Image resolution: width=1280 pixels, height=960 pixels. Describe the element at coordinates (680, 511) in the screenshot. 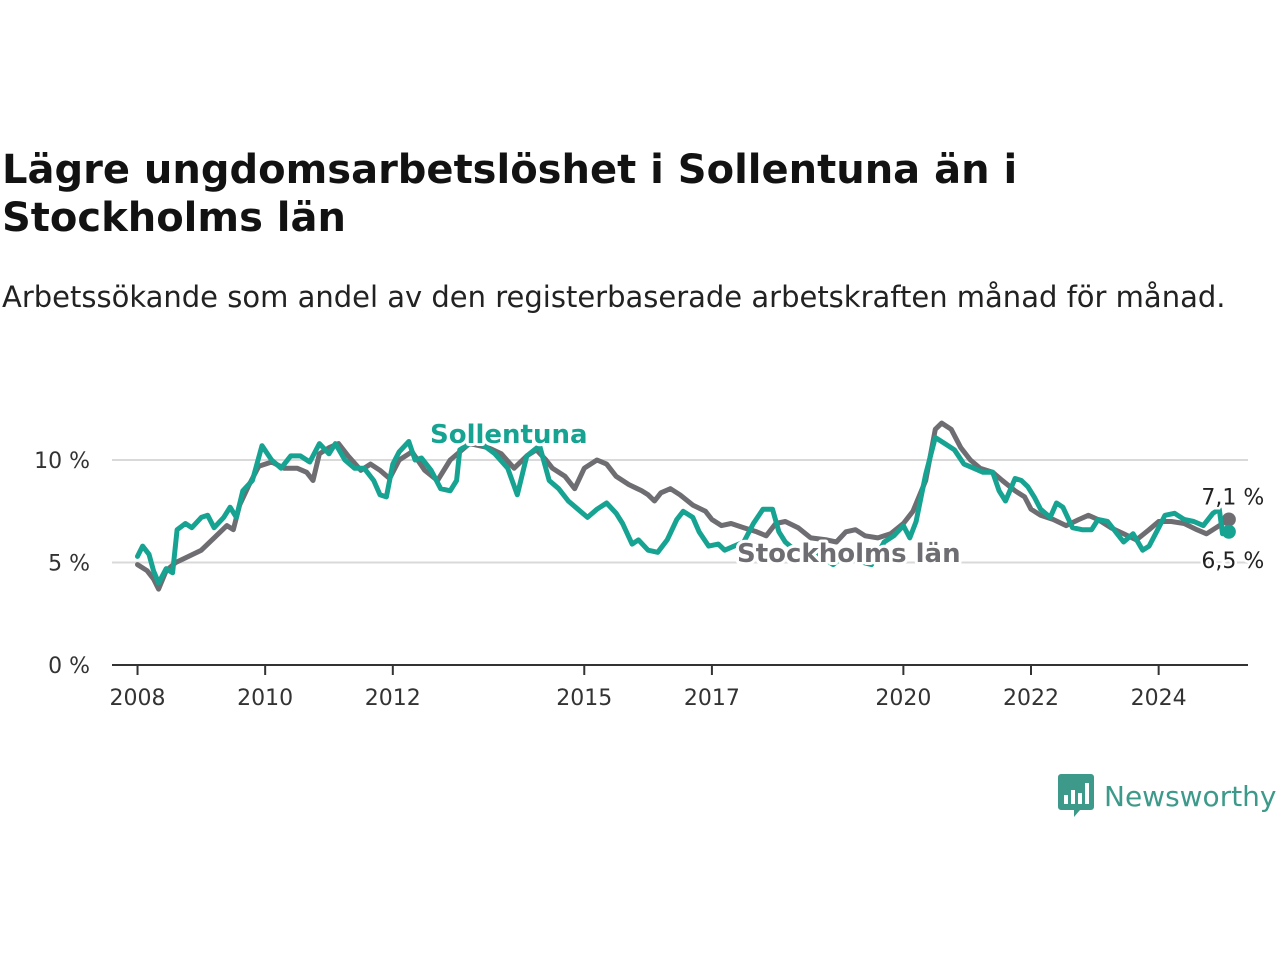

I see `grid-layer` at that location.